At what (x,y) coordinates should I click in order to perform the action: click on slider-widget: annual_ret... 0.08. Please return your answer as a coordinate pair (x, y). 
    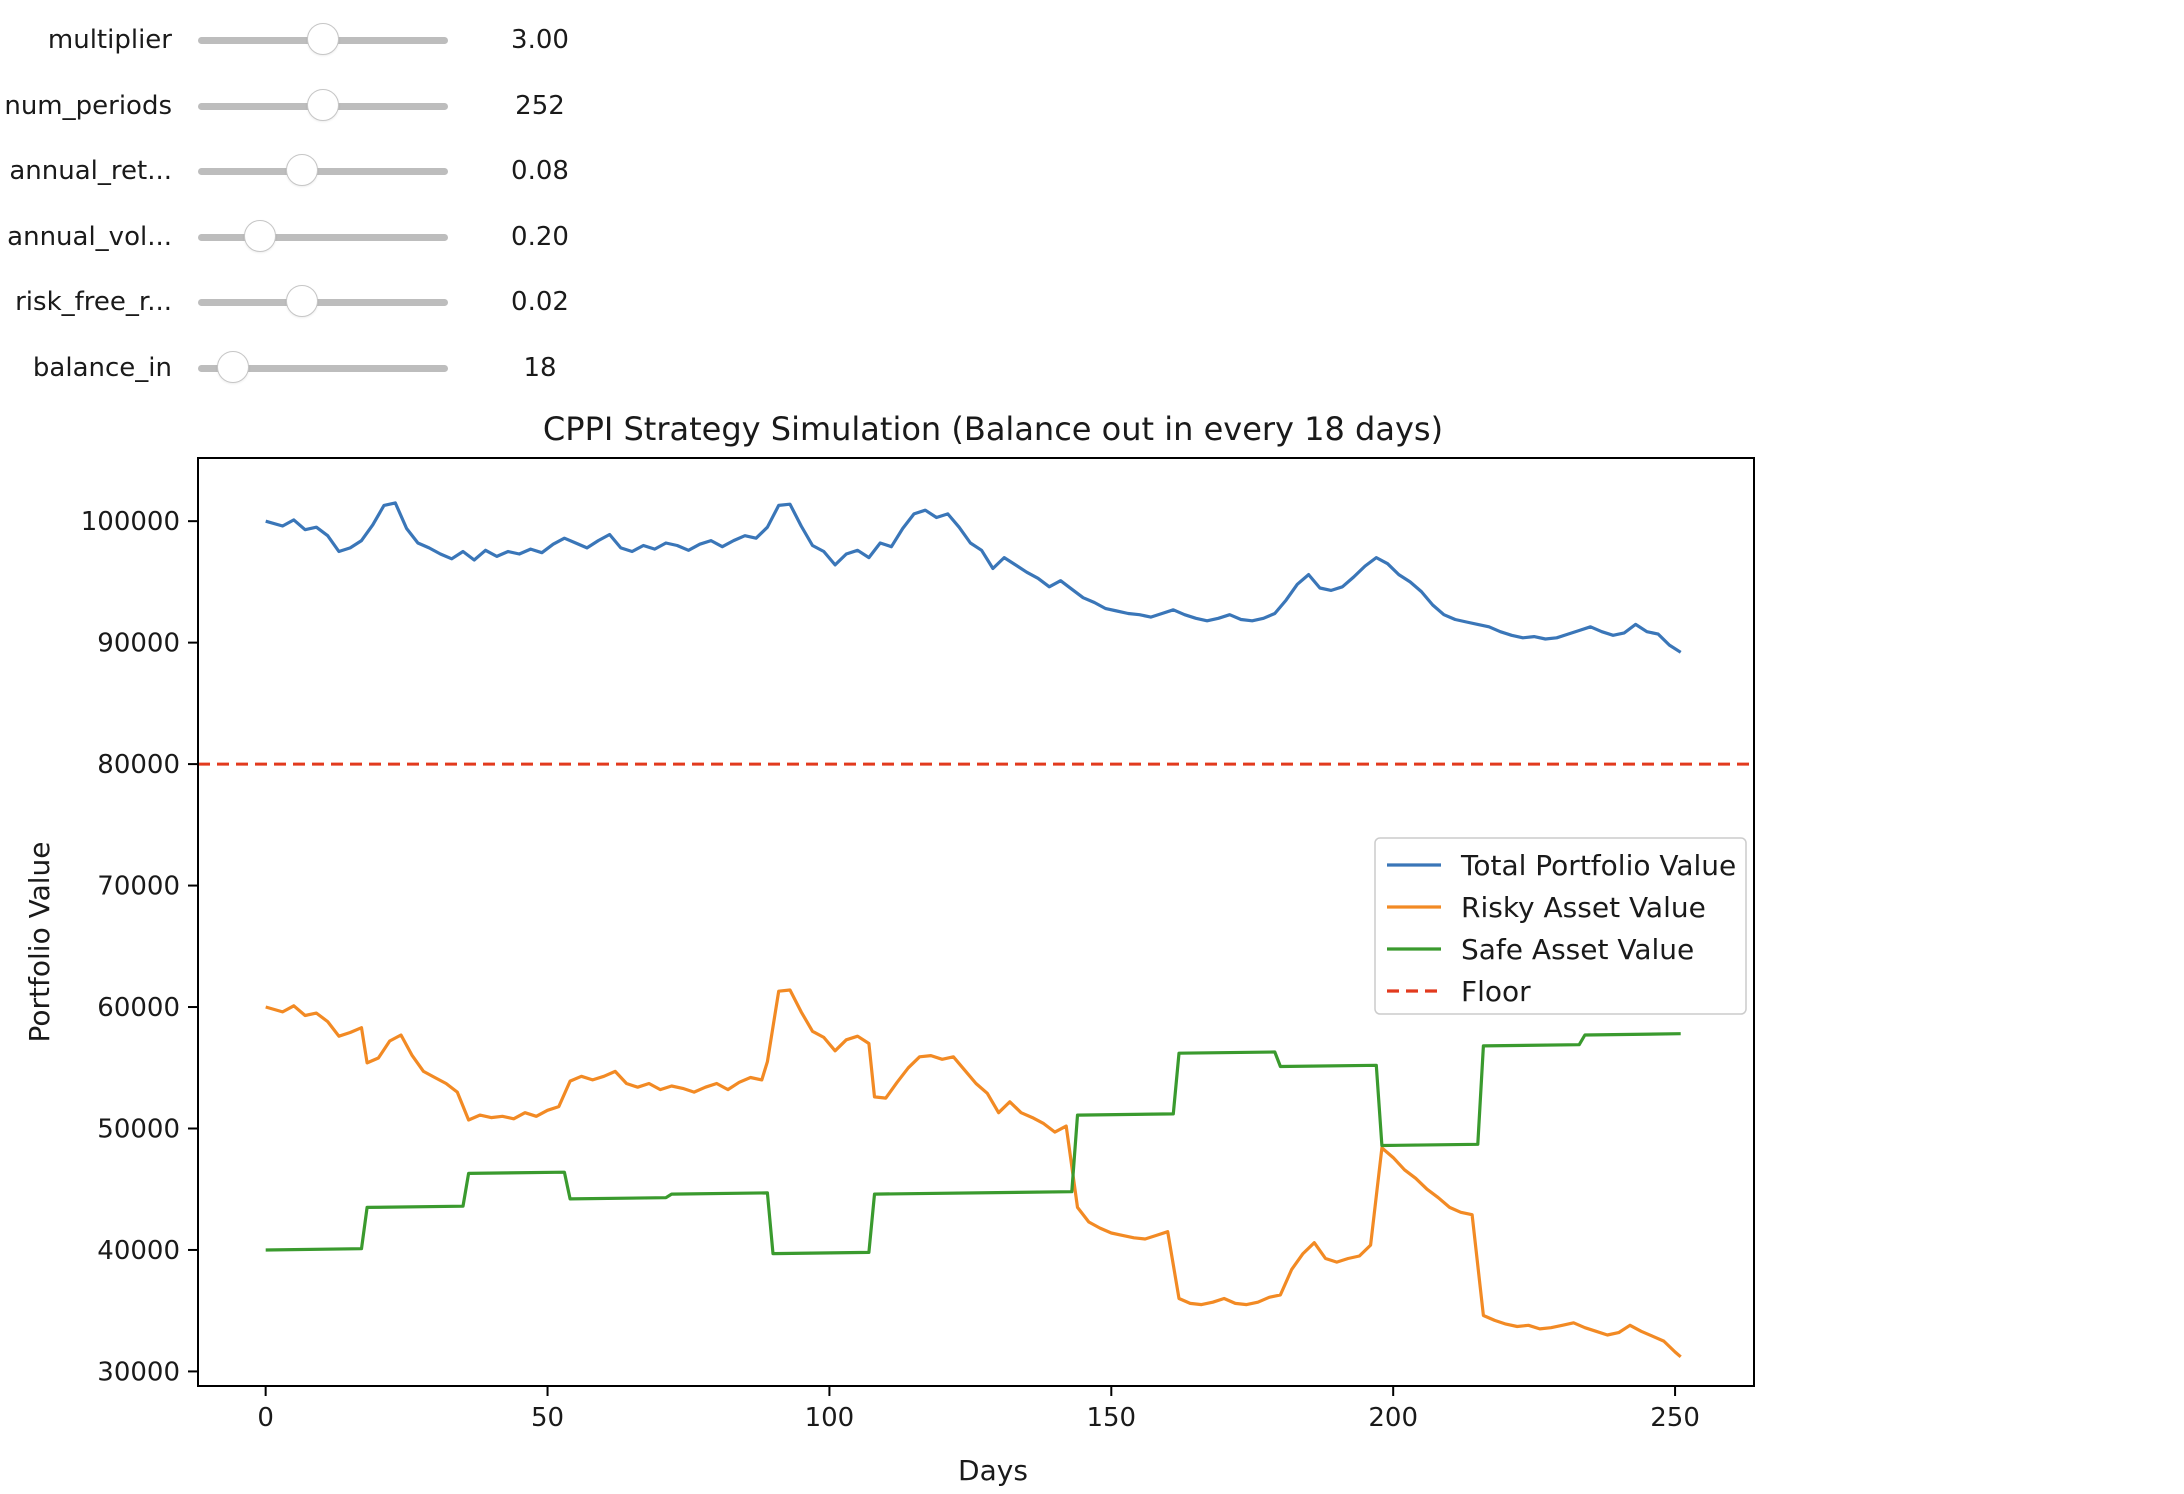
    Looking at the image, I should click on (350, 171).